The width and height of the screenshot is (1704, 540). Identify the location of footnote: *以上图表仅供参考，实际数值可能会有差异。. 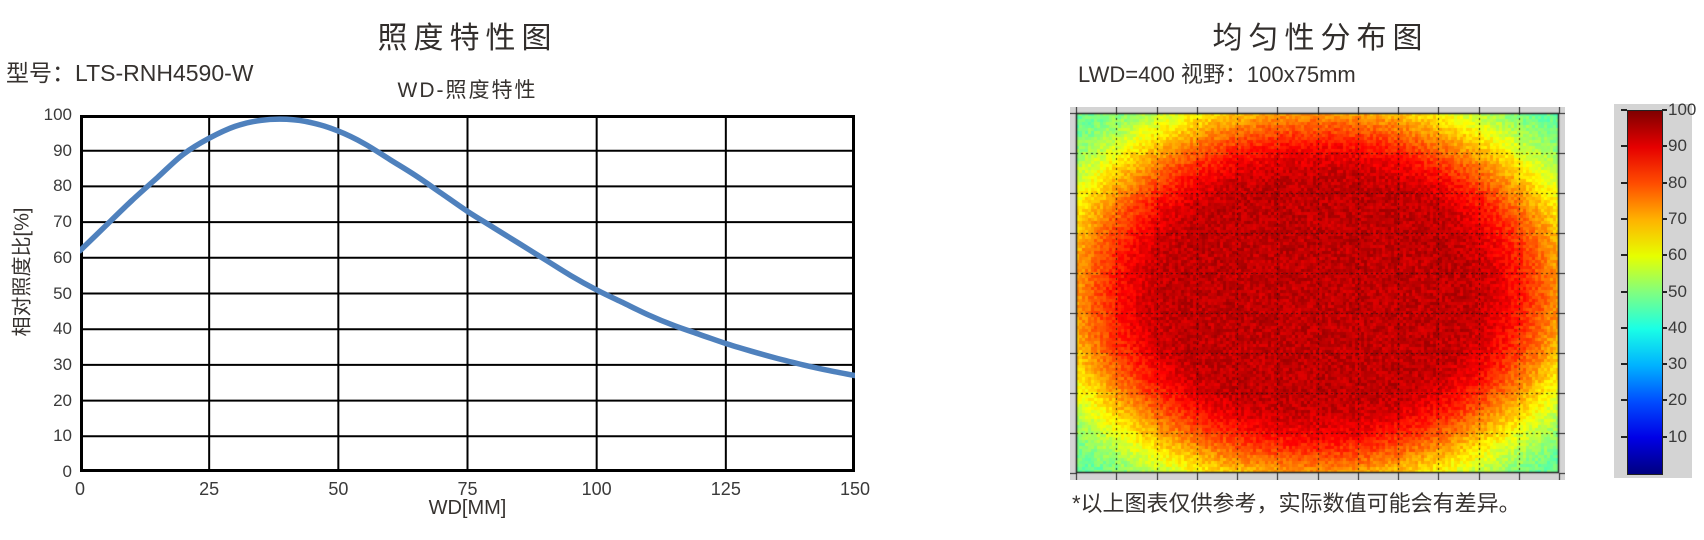
(1296, 503).